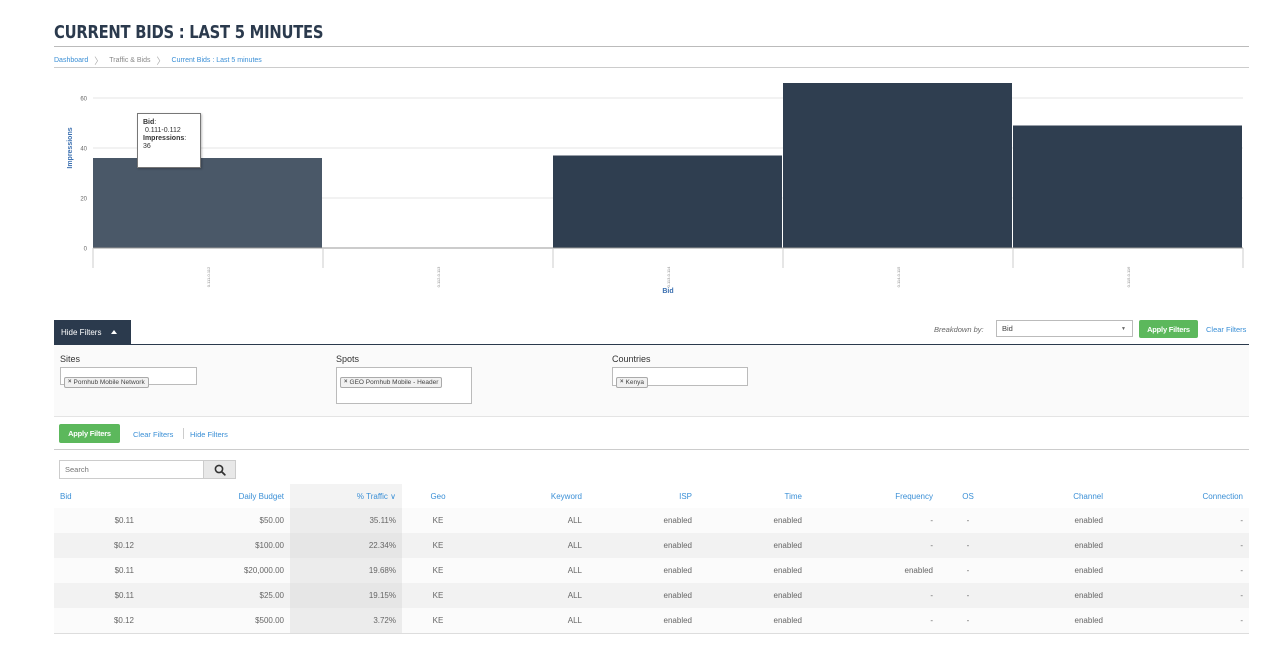  What do you see at coordinates (92, 332) in the screenshot?
I see `hide-filters-button: Hide Filters` at bounding box center [92, 332].